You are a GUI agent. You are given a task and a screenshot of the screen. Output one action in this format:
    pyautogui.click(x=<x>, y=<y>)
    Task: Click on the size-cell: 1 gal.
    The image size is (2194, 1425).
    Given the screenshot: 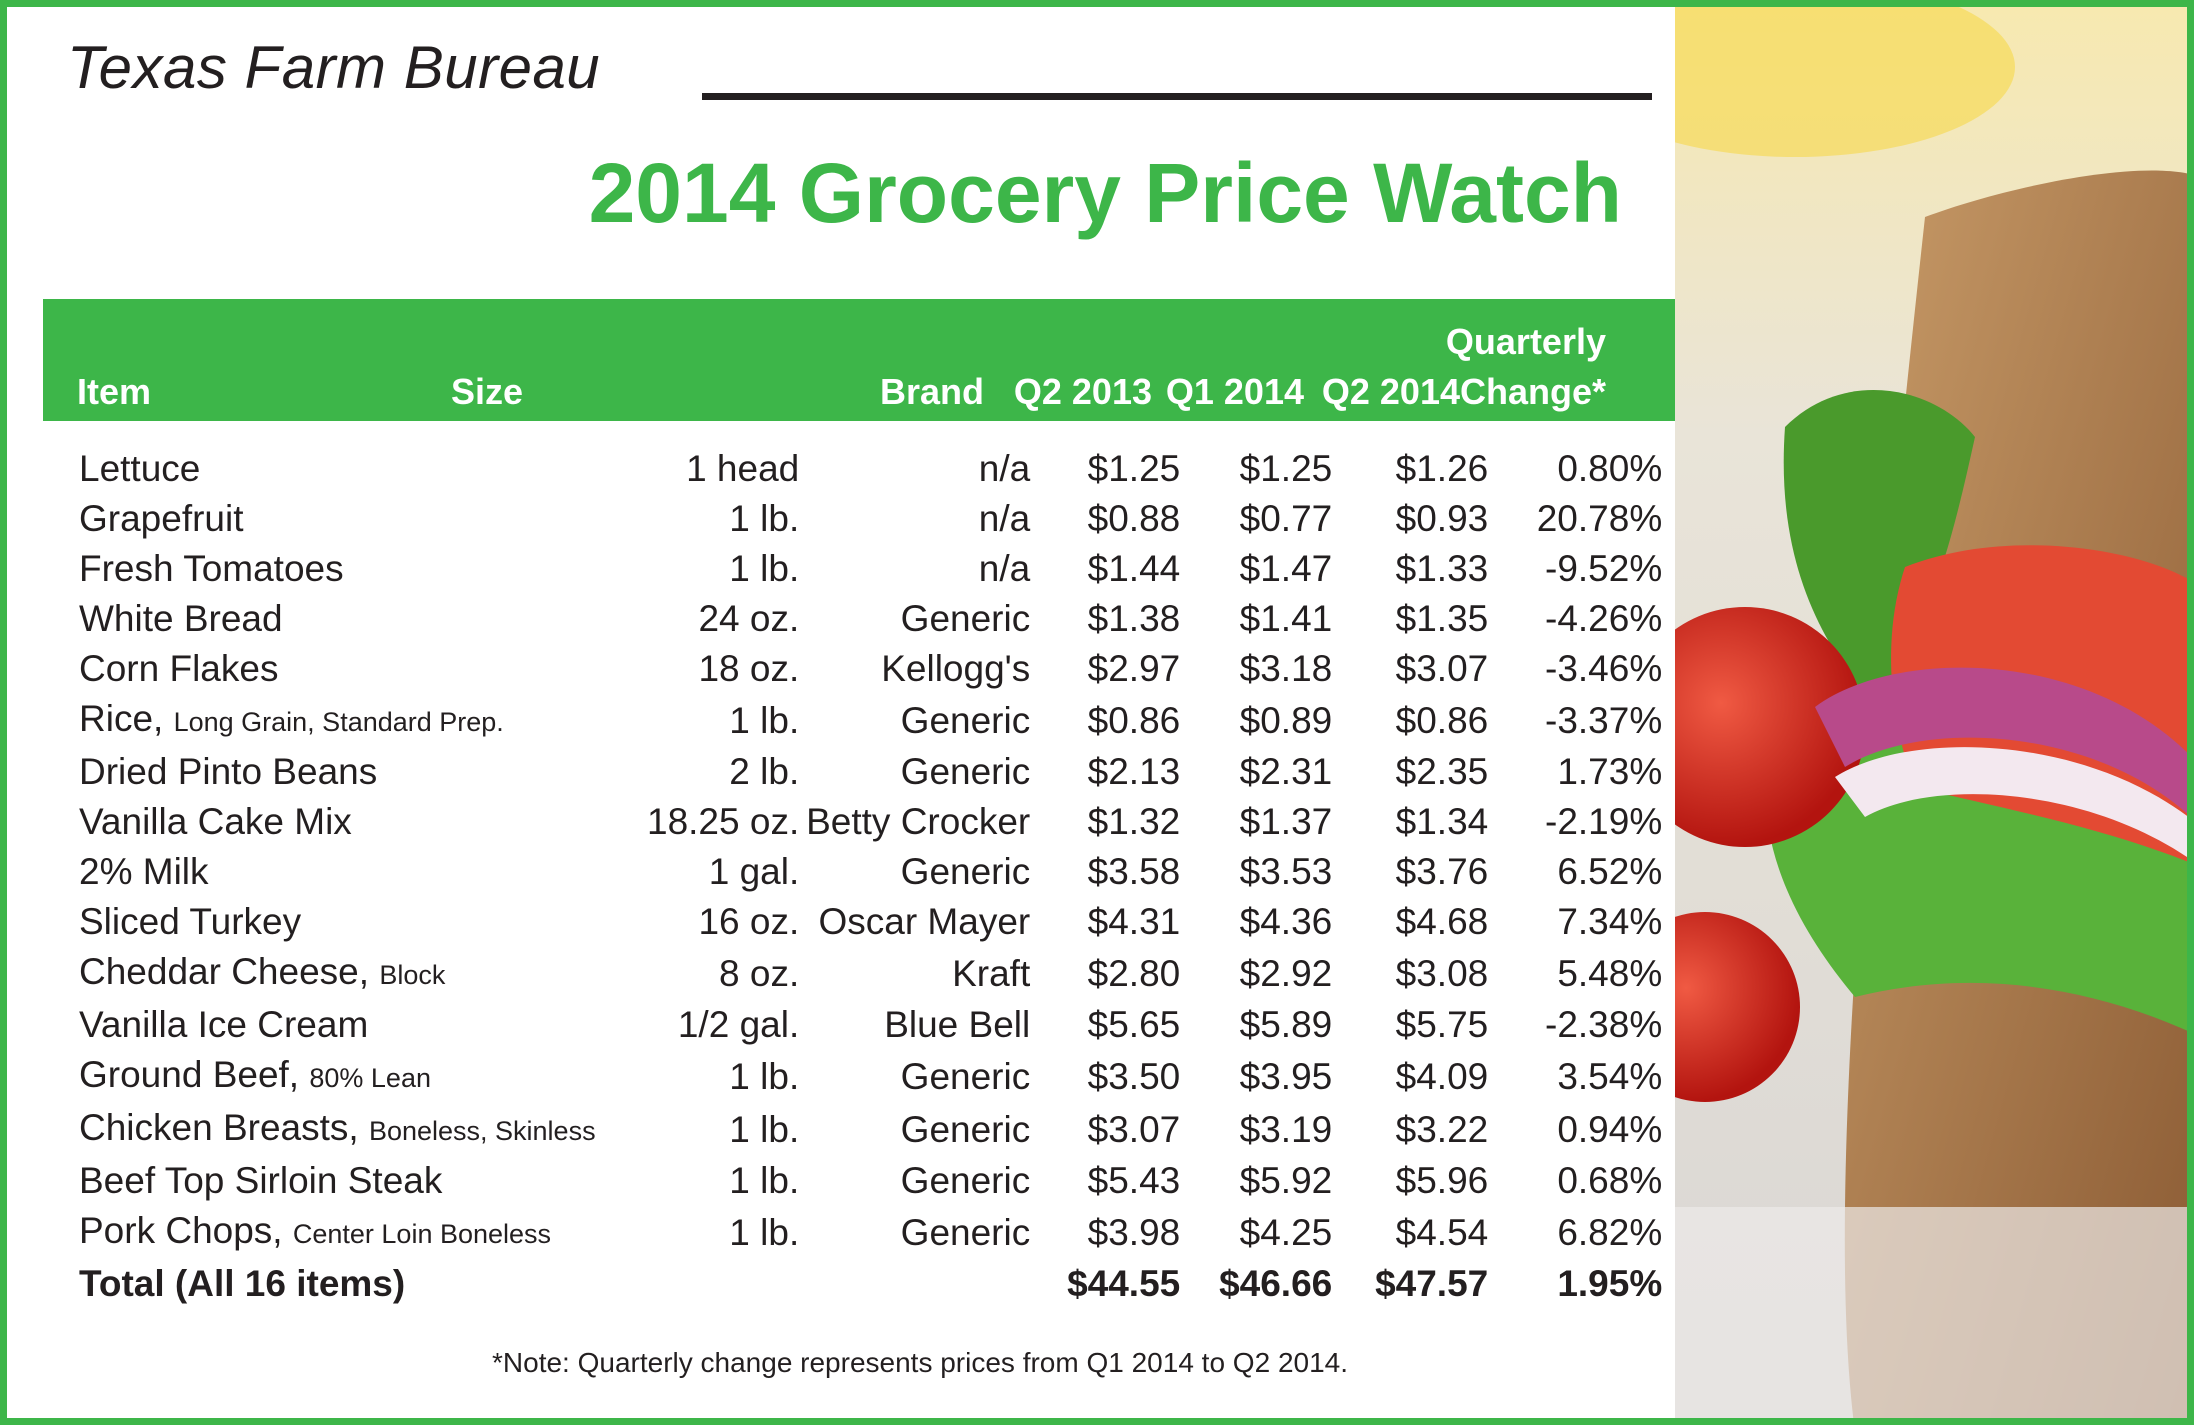 What is the action you would take?
    pyautogui.click(x=754, y=871)
    